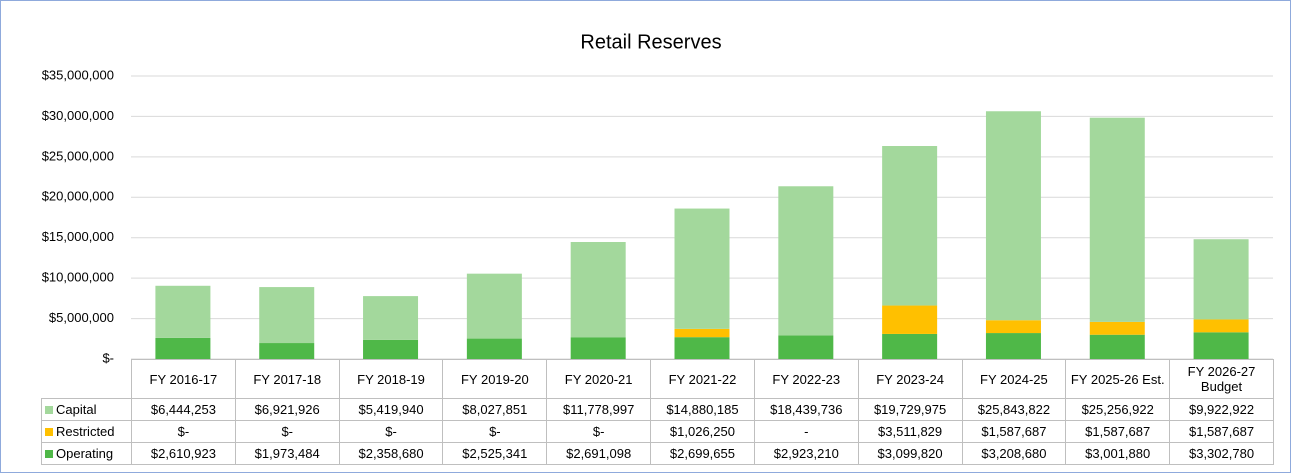 This screenshot has width=1291, height=473. What do you see at coordinates (76, 409) in the screenshot?
I see `legend-label: Capital` at bounding box center [76, 409].